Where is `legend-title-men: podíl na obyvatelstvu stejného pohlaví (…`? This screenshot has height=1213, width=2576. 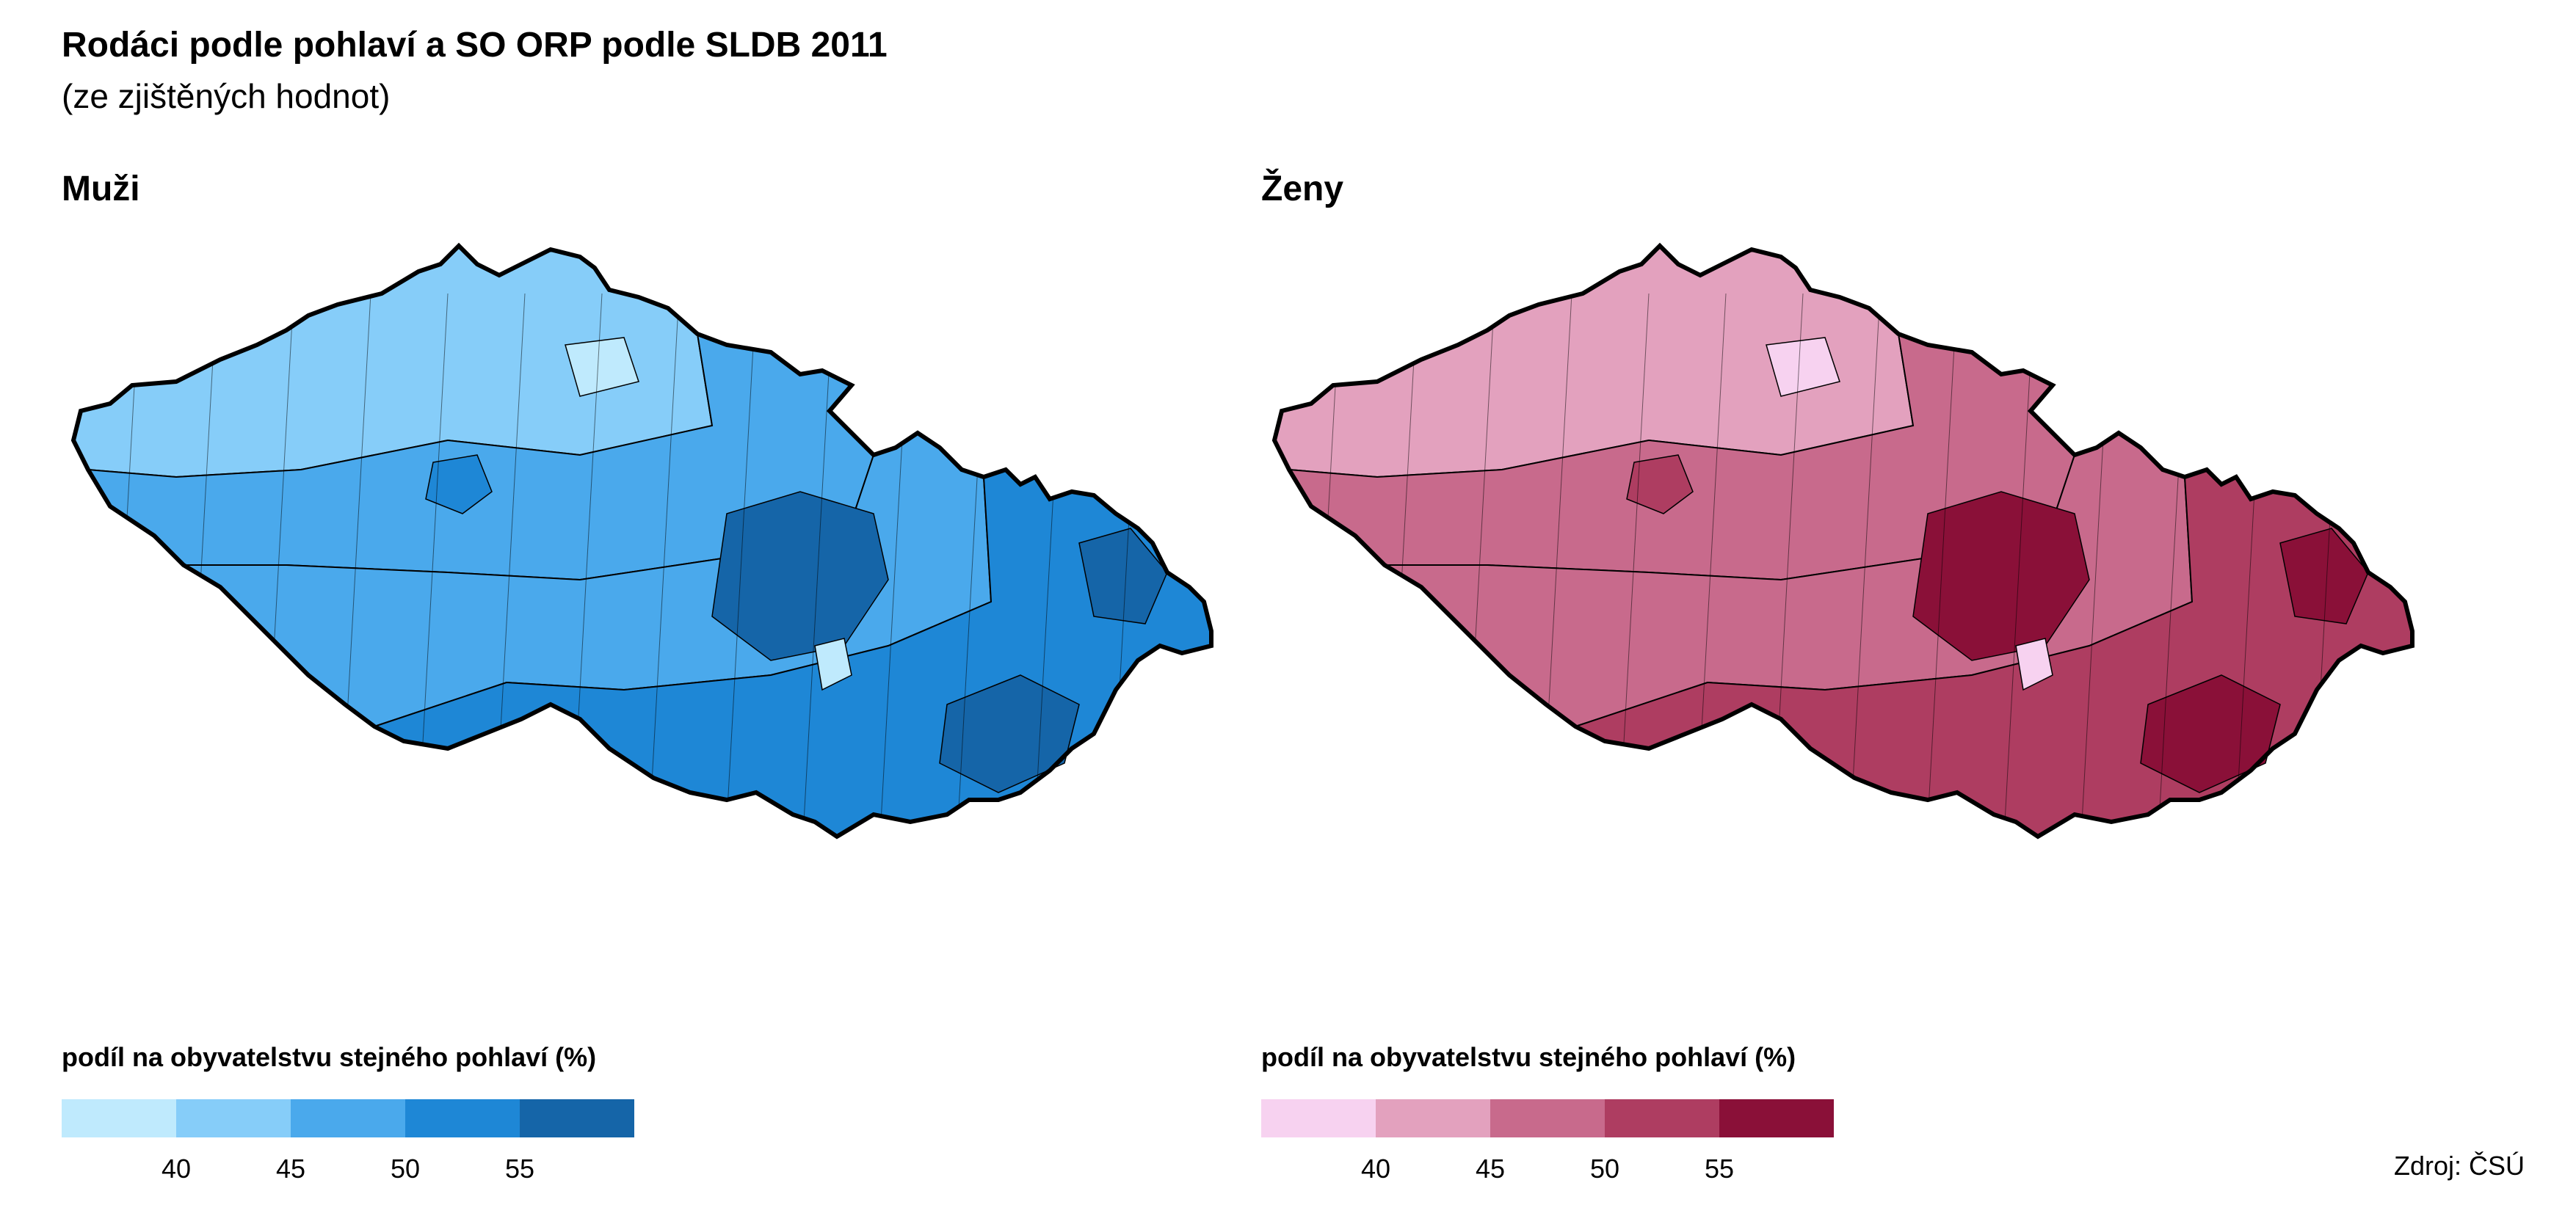 legend-title-men: podíl na obyvatelstvu stejného pohlaví (… is located at coordinates (330, 1057).